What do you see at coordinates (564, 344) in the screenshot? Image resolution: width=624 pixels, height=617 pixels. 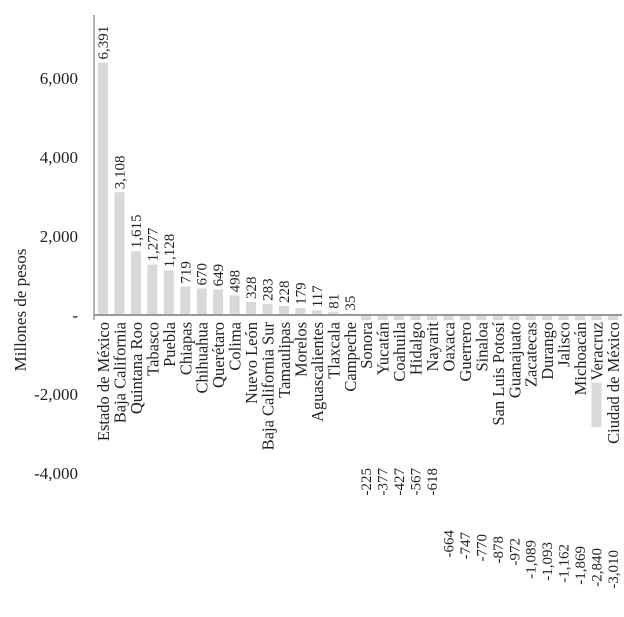 I see `category-label: Jalisco` at bounding box center [564, 344].